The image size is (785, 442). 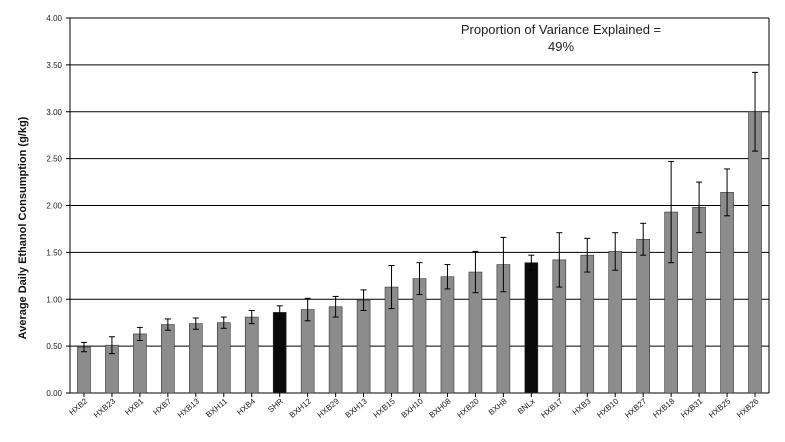 I want to click on bar-hxb10, so click(x=615, y=322).